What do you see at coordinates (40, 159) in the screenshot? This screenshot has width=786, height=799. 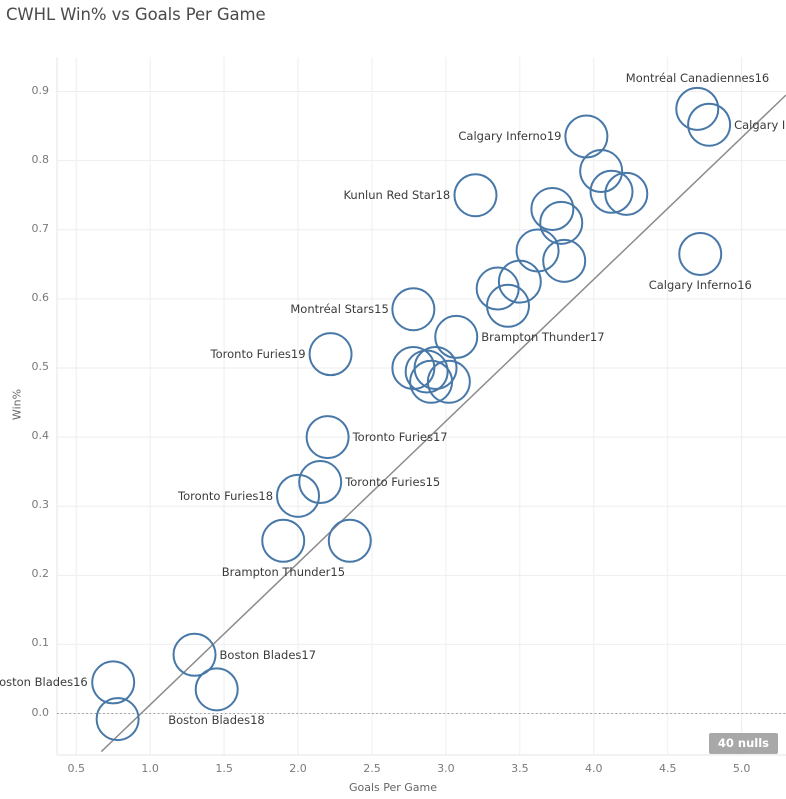 I see `y-tick-label: 0.8` at bounding box center [40, 159].